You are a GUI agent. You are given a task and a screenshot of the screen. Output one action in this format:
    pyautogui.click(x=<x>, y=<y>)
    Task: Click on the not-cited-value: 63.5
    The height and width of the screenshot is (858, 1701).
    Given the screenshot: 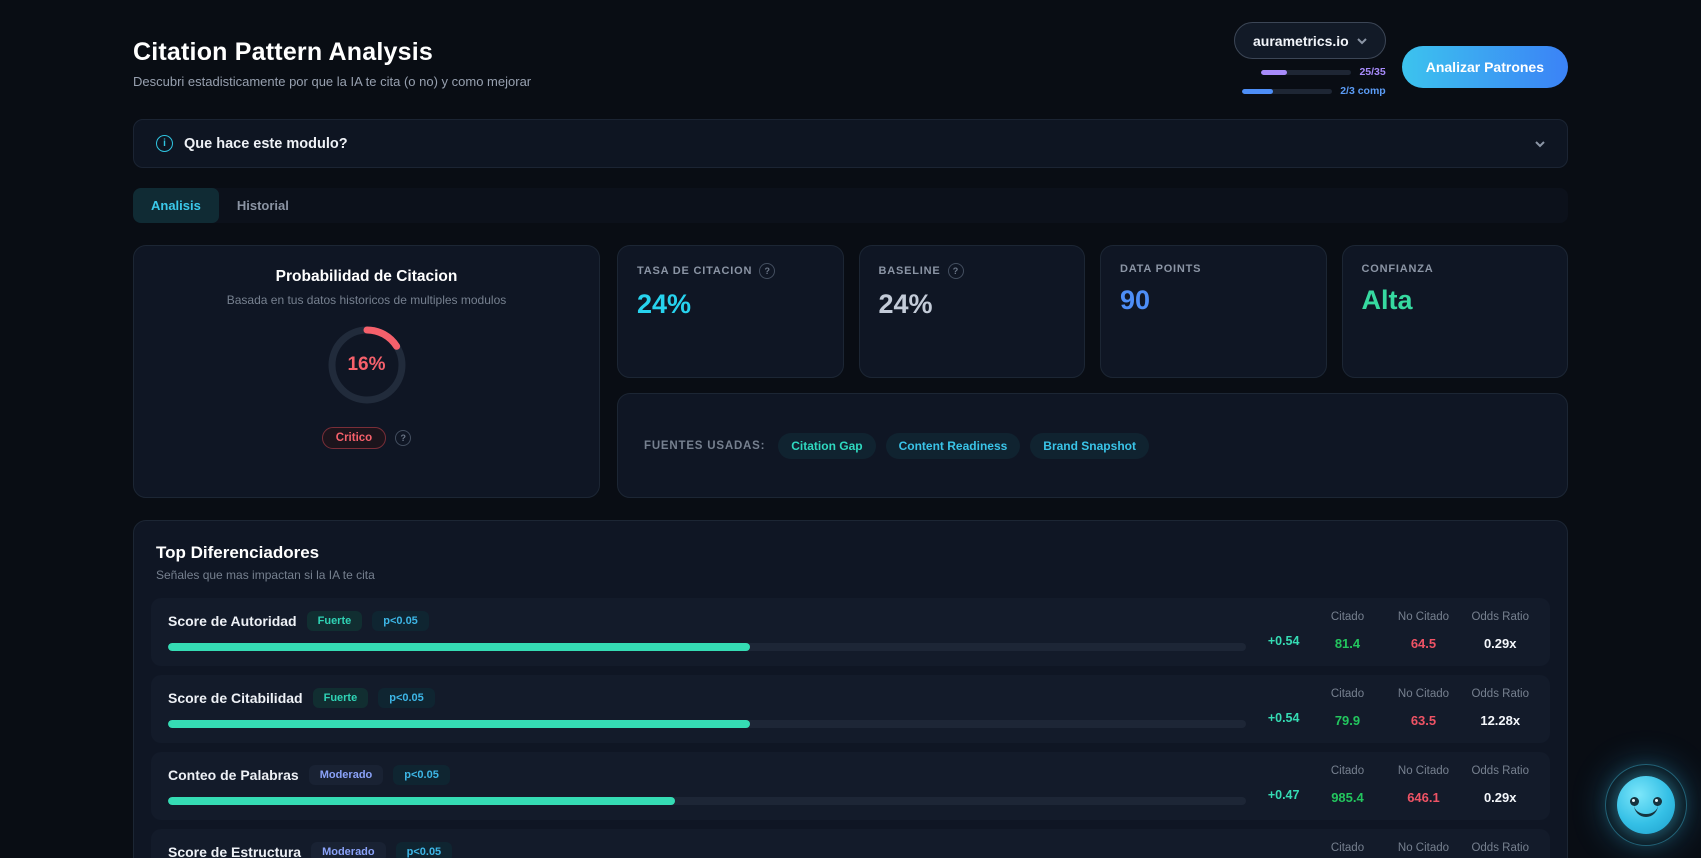 What is the action you would take?
    pyautogui.click(x=1423, y=720)
    